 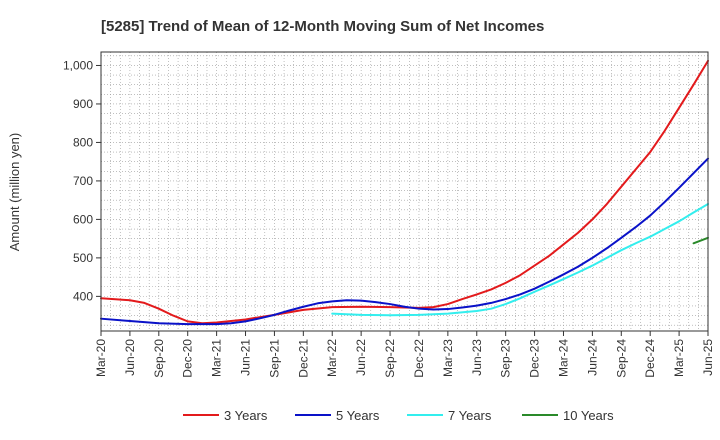 What do you see at coordinates (361, 357) in the screenshot?
I see `x-tick-label: Jun-22` at bounding box center [361, 357].